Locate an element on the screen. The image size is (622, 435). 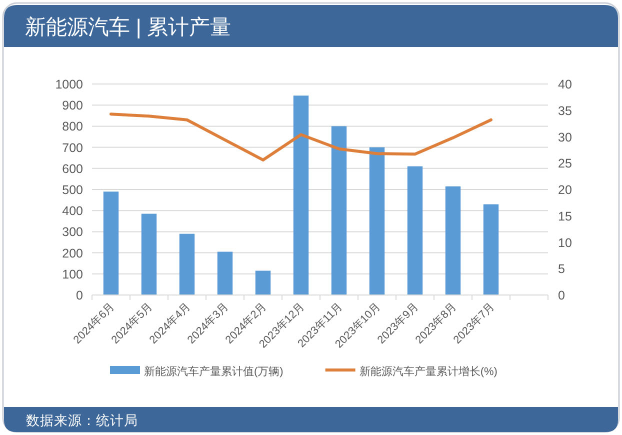
ytick: 800 is located at coordinates (72, 127).